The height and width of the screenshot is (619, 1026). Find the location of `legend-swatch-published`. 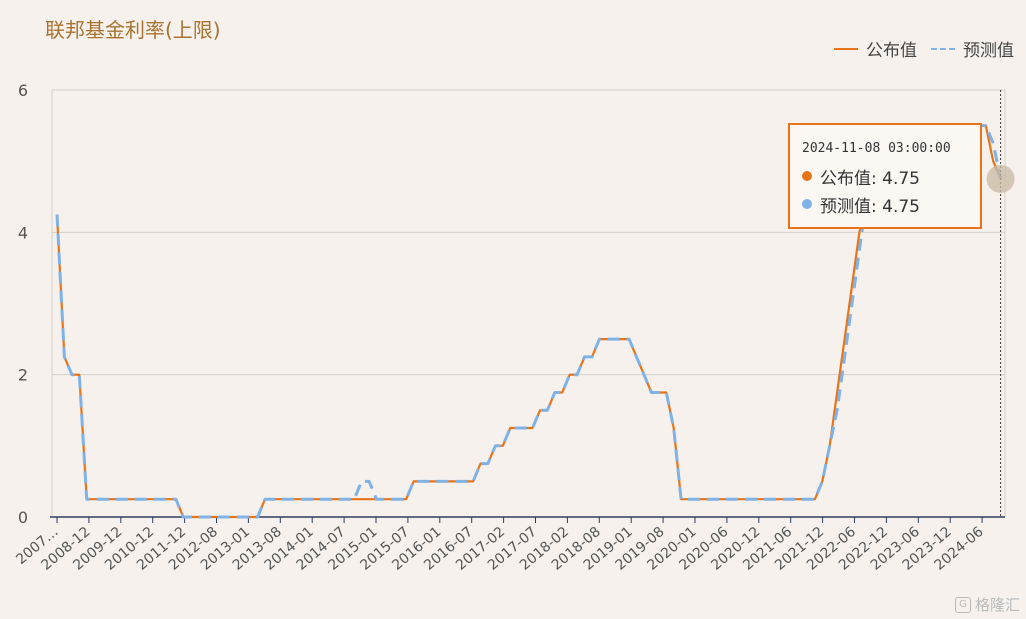

legend-swatch-published is located at coordinates (846, 48).